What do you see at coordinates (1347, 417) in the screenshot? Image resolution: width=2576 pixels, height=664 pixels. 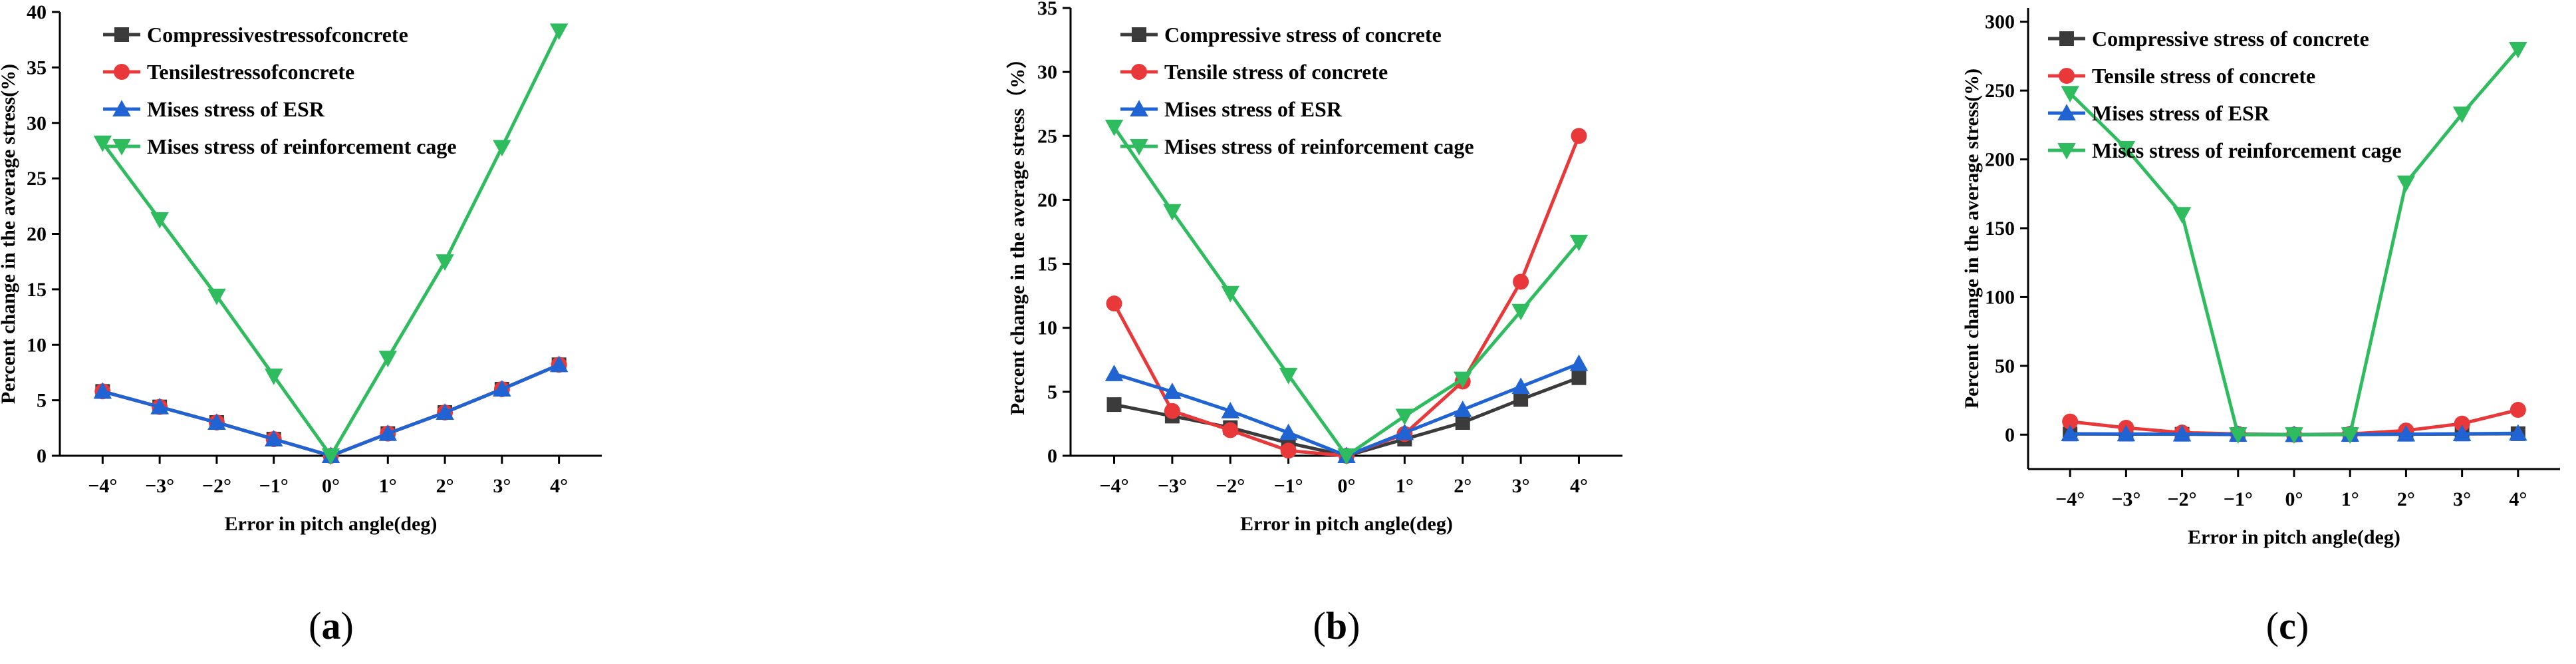 I see `series-line-compressive` at bounding box center [1347, 417].